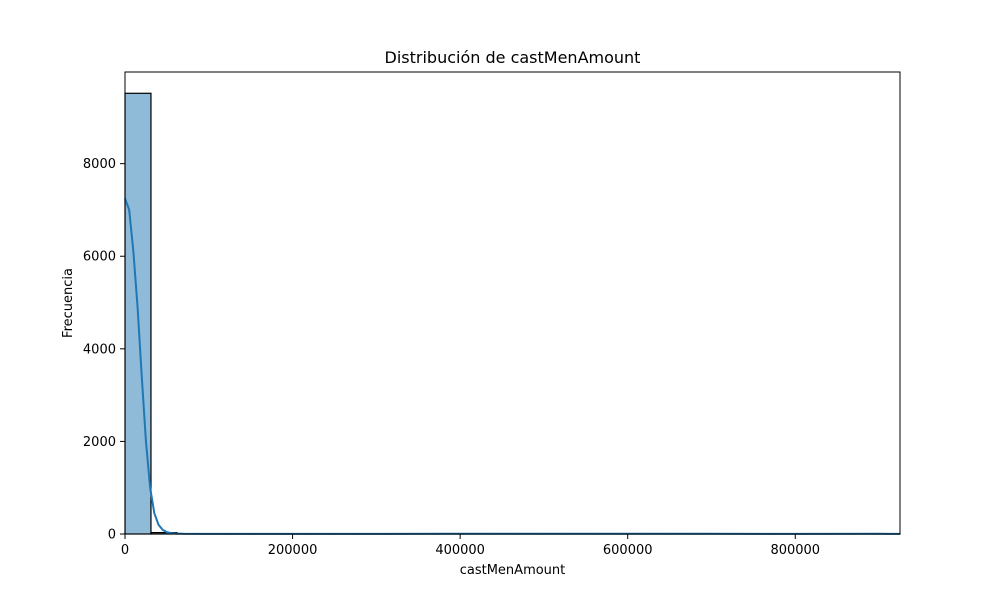 The width and height of the screenshot is (1000, 600). What do you see at coordinates (513, 57) in the screenshot?
I see `chart-title: Distribución de castMenAmount` at bounding box center [513, 57].